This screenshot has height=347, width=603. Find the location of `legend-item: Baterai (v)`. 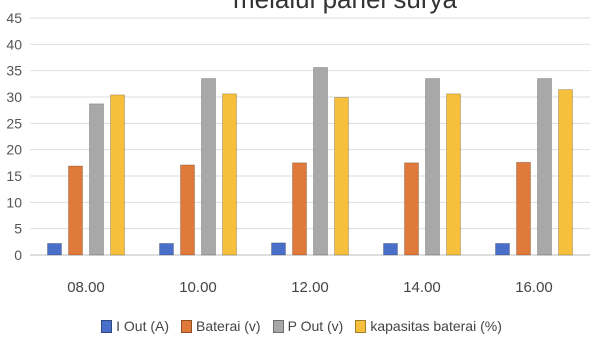

legend-item: Baterai (v) is located at coordinates (221, 326).